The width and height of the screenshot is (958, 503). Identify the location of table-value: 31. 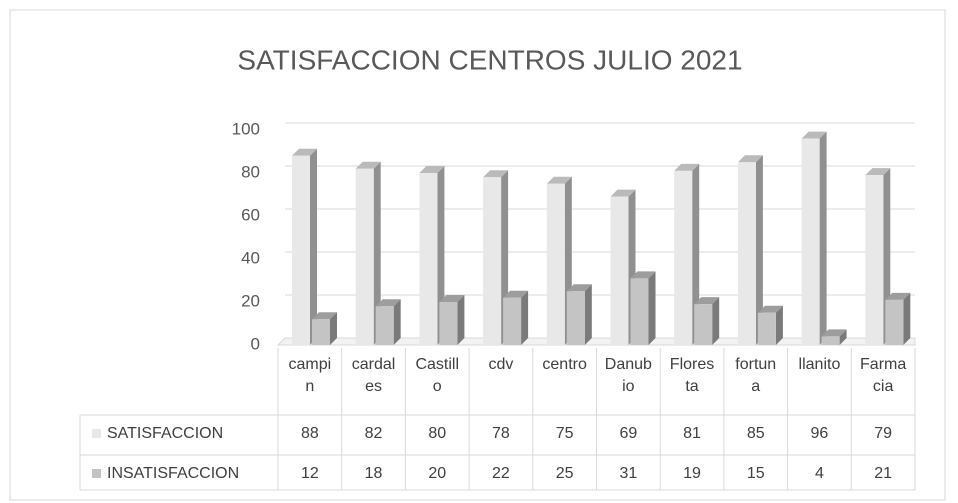
(628, 473).